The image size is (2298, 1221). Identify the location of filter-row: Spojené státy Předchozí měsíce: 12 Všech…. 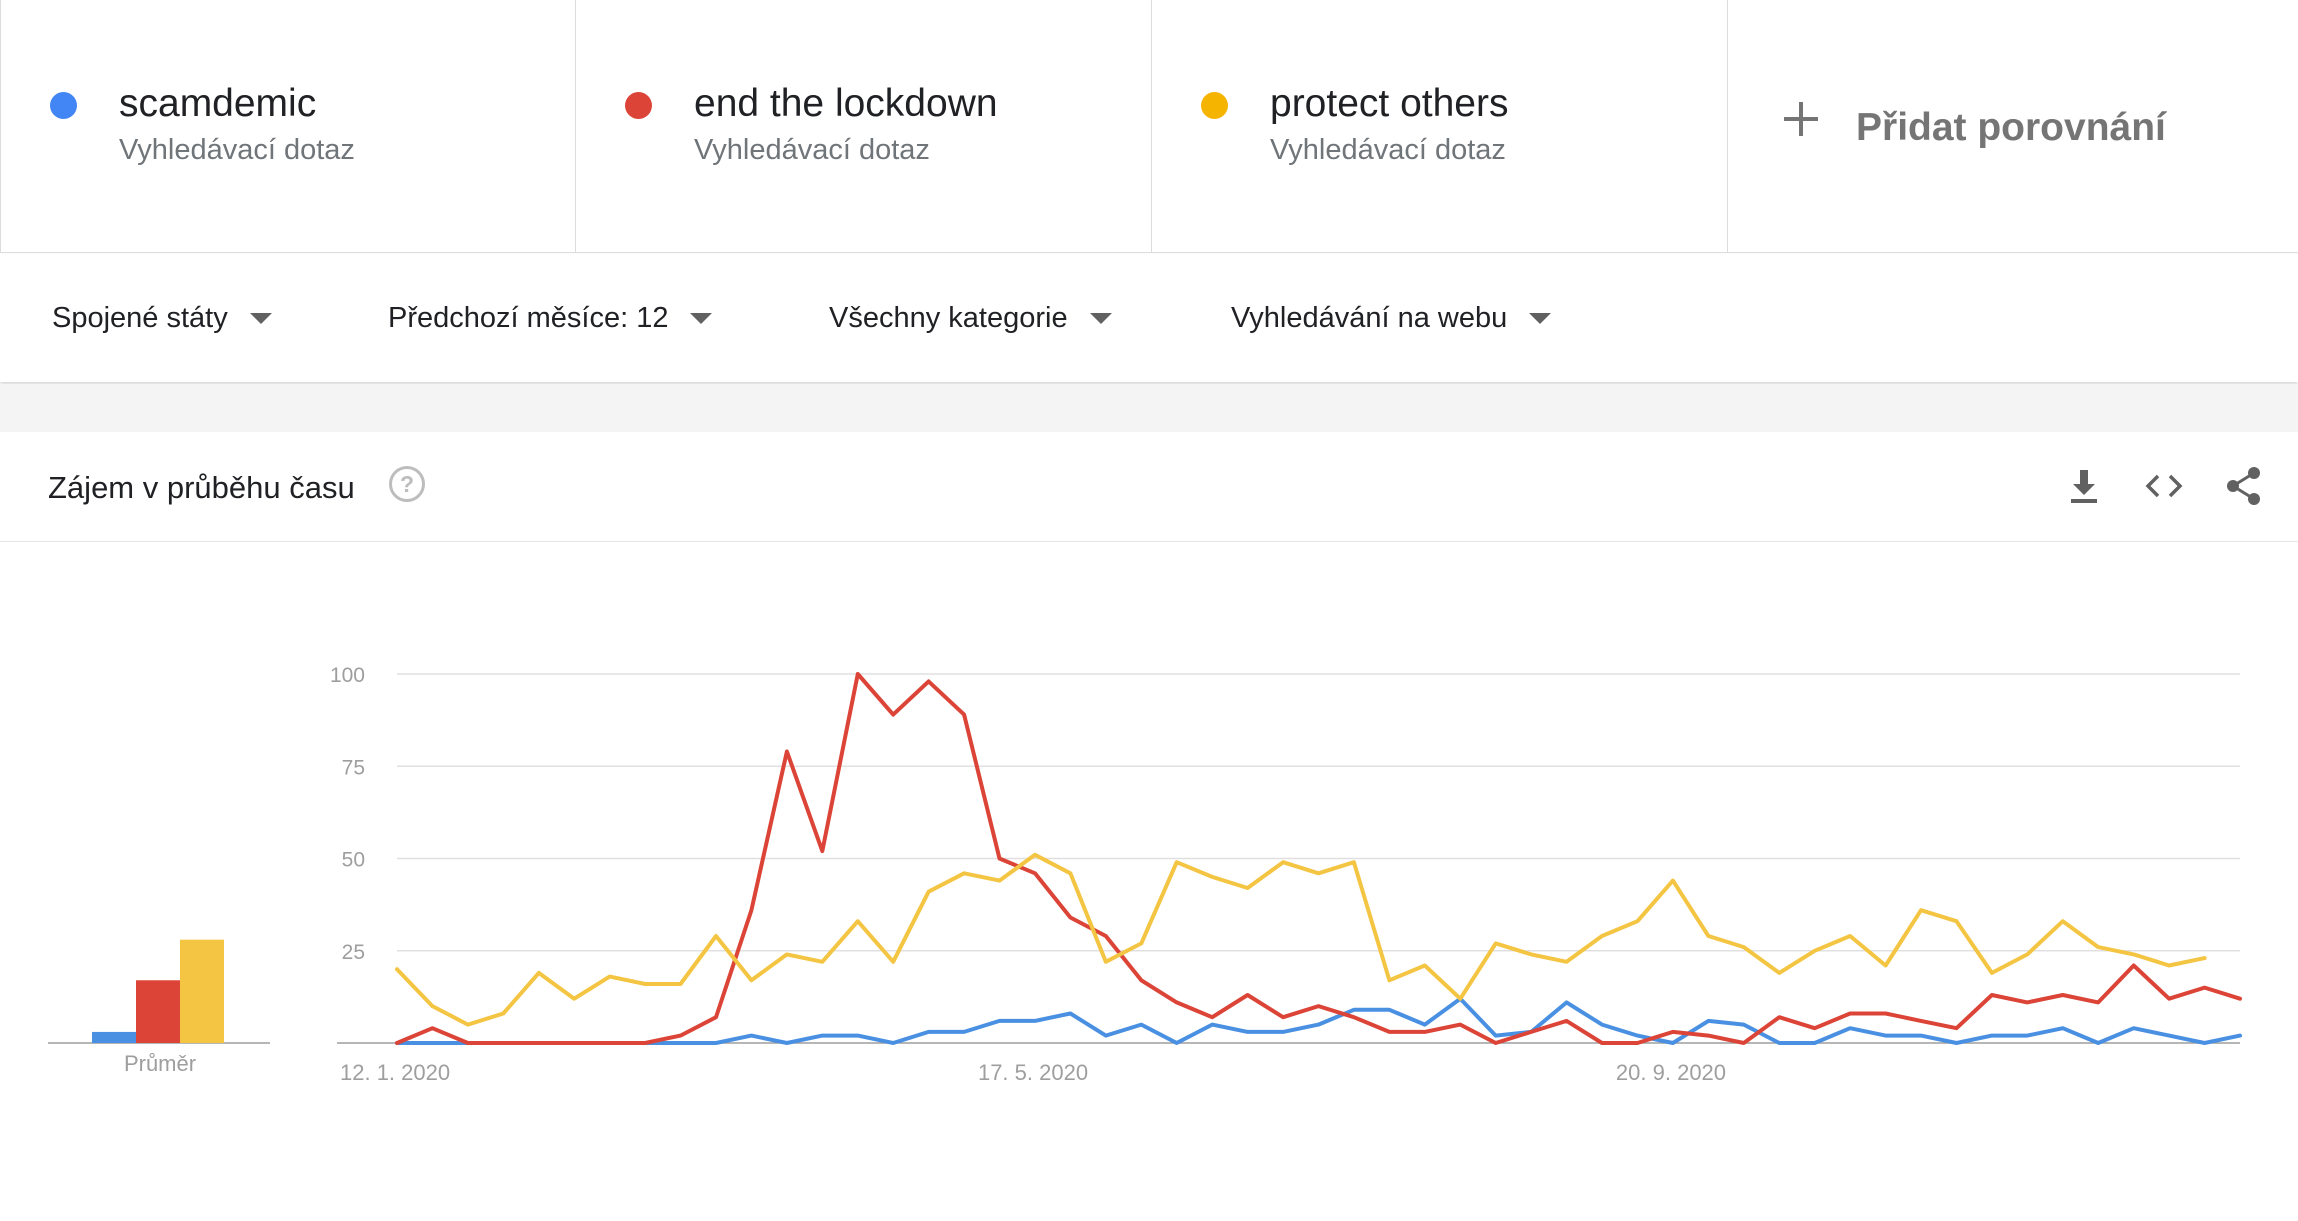
(1149, 318).